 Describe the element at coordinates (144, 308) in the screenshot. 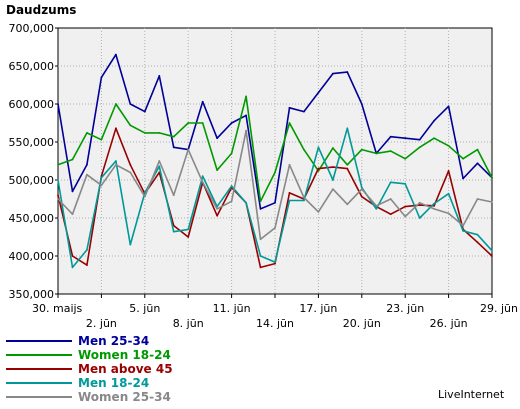

I see `x-tick-label: 5. jūn` at that location.